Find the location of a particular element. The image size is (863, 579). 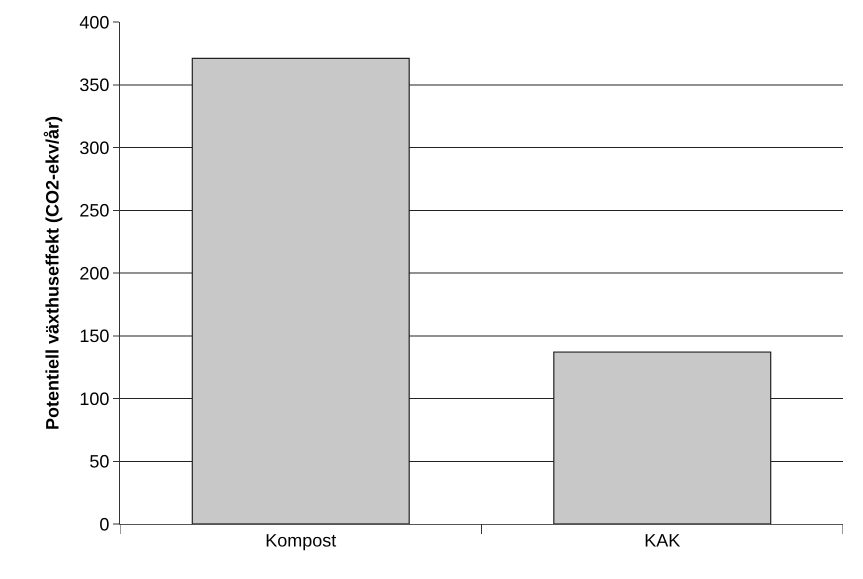

y-tick-label: 400 is located at coordinates (94, 22).